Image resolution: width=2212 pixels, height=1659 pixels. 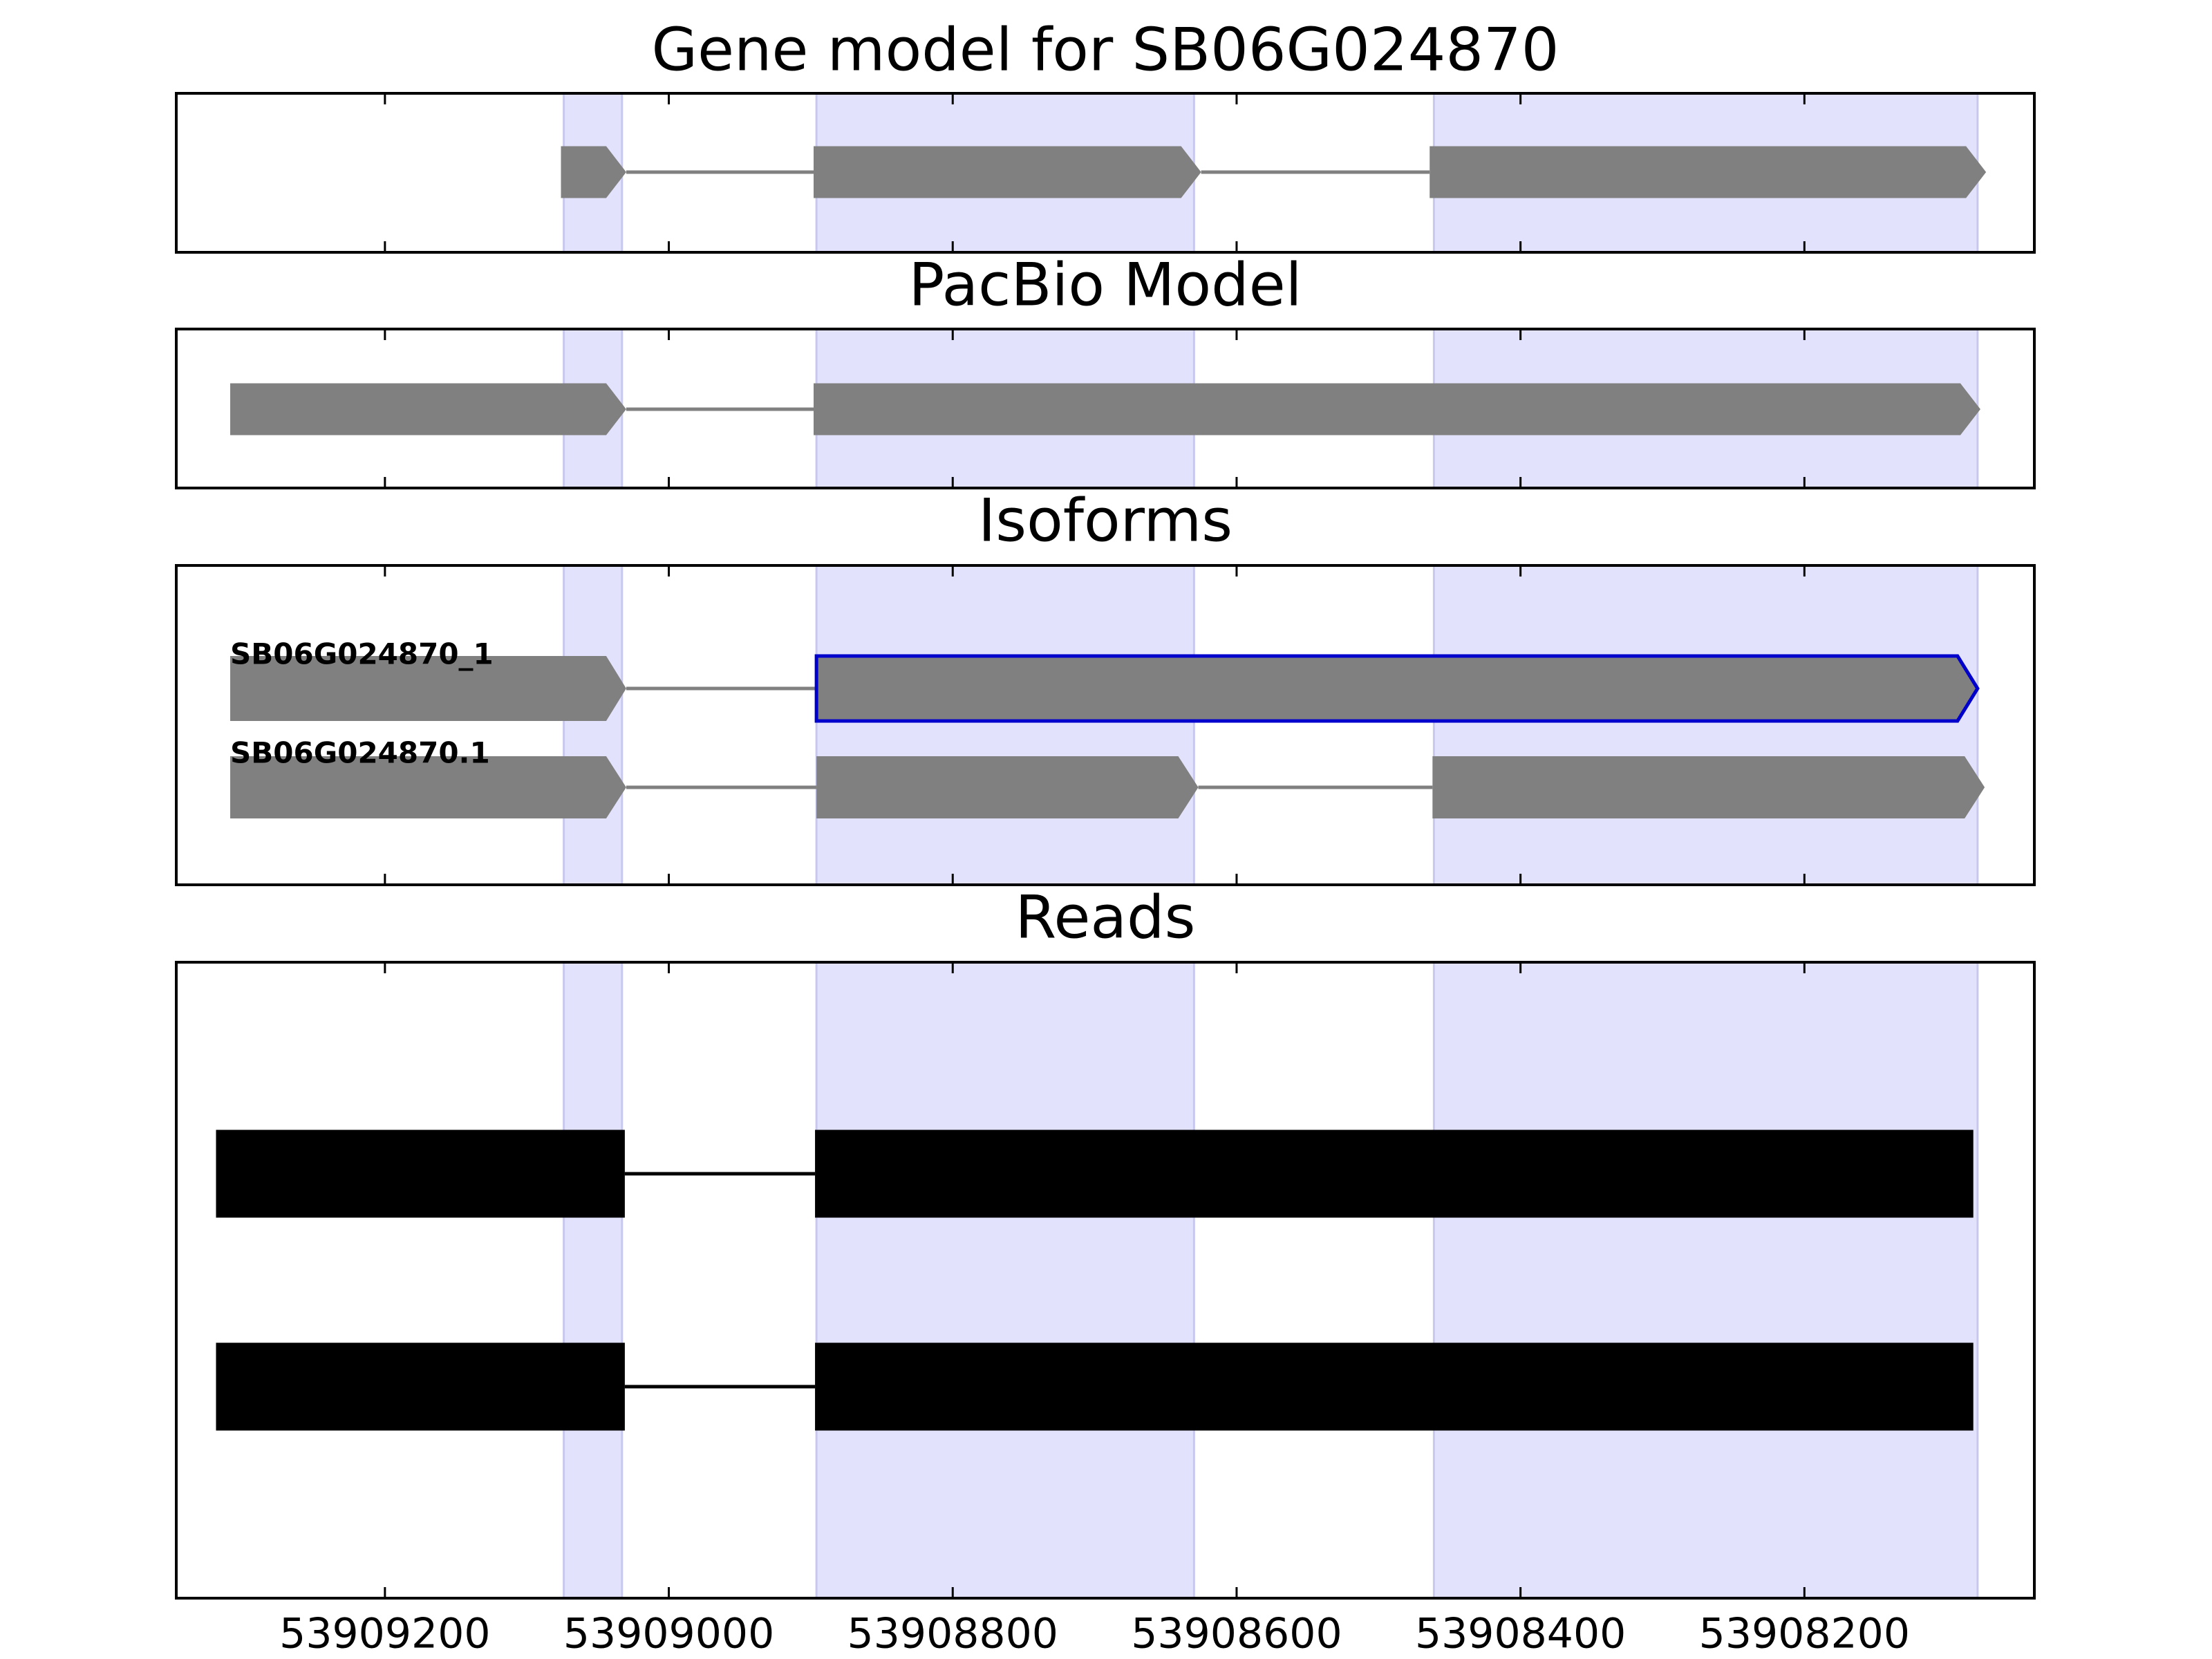 What do you see at coordinates (1105, 284) in the screenshot?
I see `panel-title: PacBio Model` at bounding box center [1105, 284].